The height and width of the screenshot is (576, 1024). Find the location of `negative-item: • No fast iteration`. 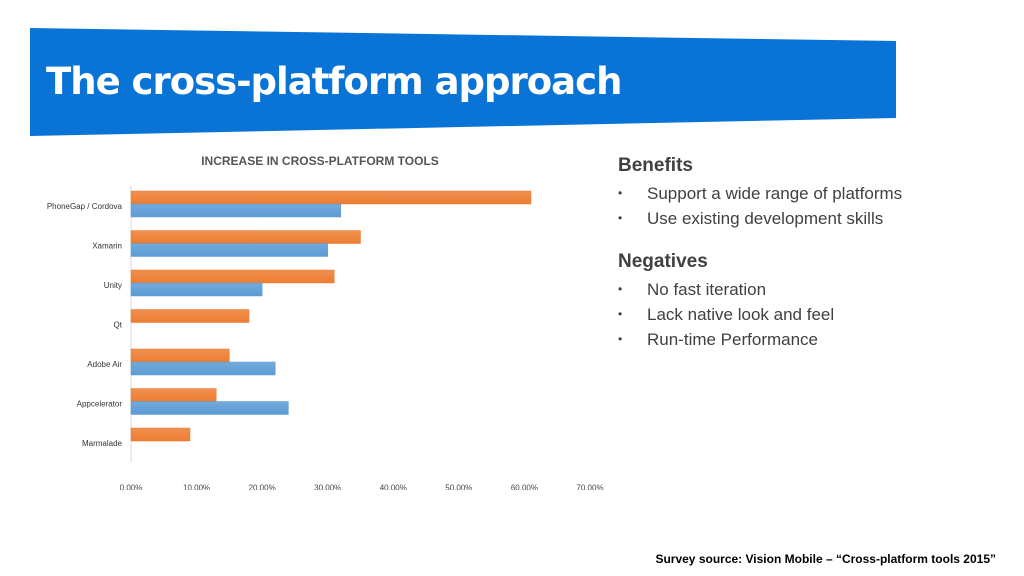

negative-item: • No fast iteration is located at coordinates (808, 289).